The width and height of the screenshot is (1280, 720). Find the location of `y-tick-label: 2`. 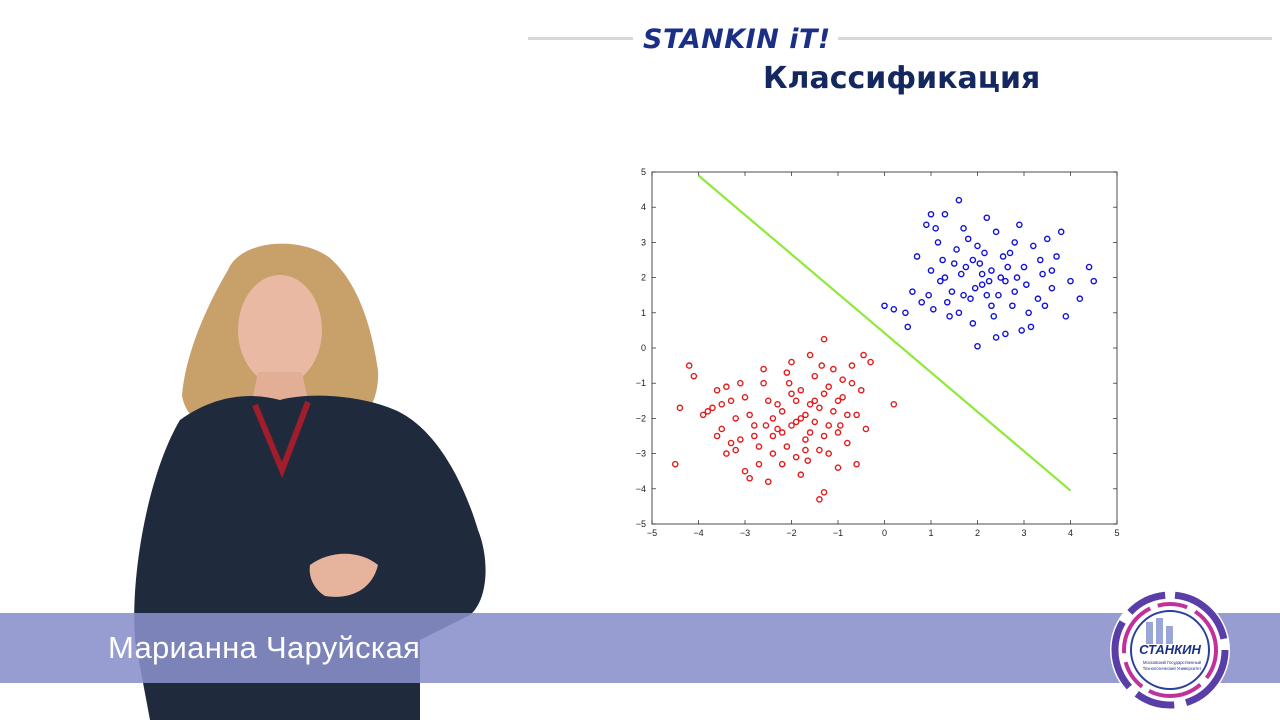

y-tick-label: 2 is located at coordinates (643, 278).